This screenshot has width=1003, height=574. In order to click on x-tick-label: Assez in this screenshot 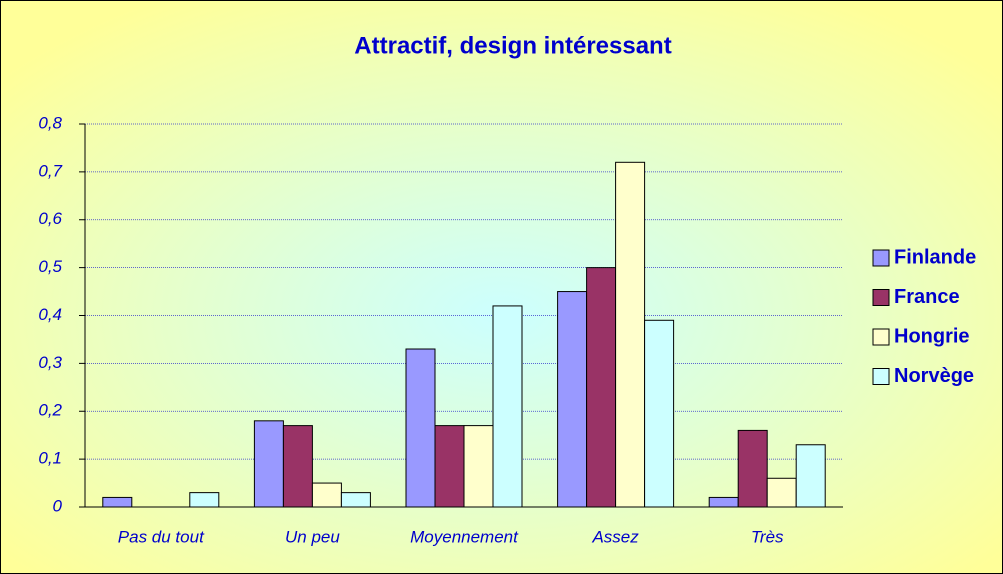, I will do `click(615, 536)`.